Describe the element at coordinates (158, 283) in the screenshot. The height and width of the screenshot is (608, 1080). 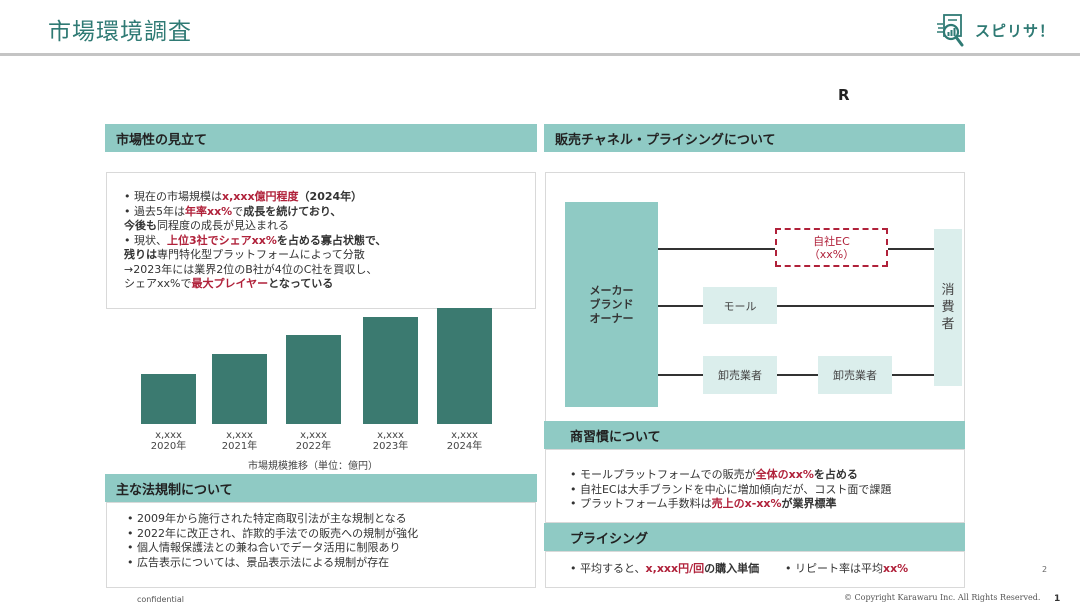
I see `bullet-text: シェアxx%で` at that location.